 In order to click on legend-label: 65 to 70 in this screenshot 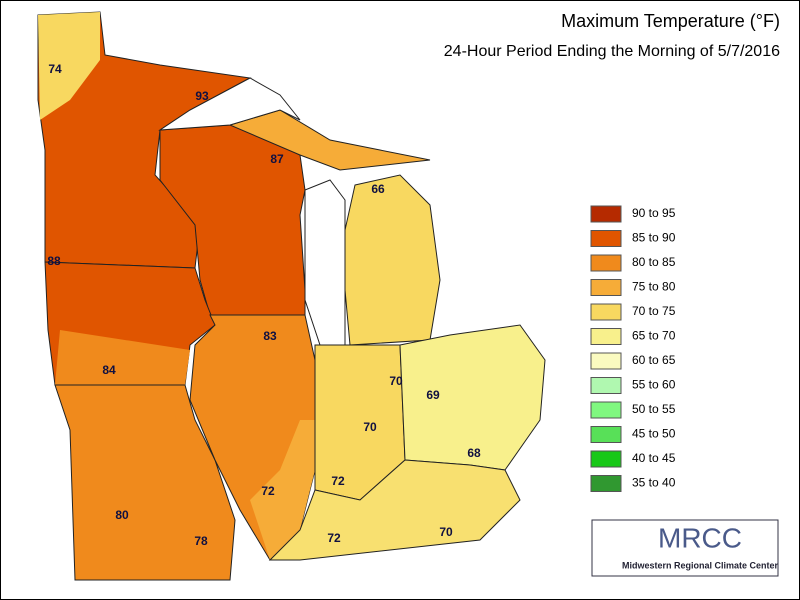, I will do `click(654, 336)`.